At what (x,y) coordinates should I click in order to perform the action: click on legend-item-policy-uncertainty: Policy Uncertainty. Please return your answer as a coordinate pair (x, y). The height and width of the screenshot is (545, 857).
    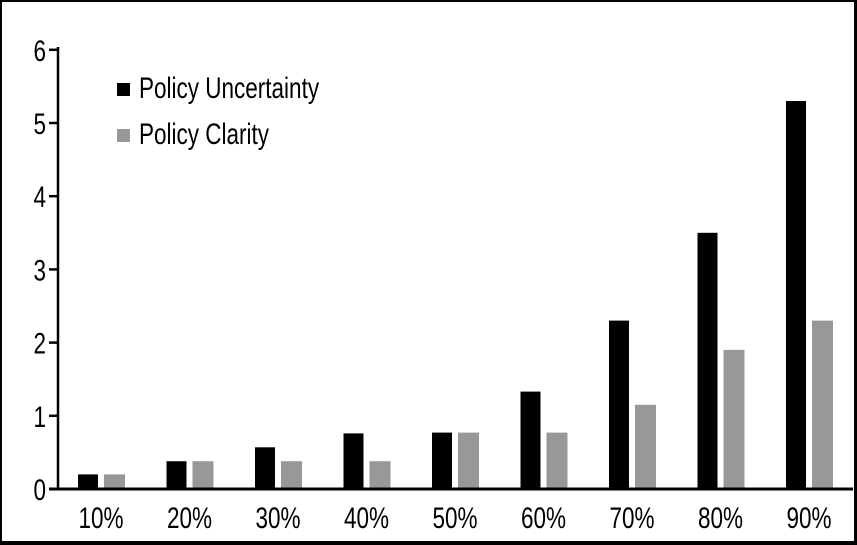
    Looking at the image, I should click on (248, 89).